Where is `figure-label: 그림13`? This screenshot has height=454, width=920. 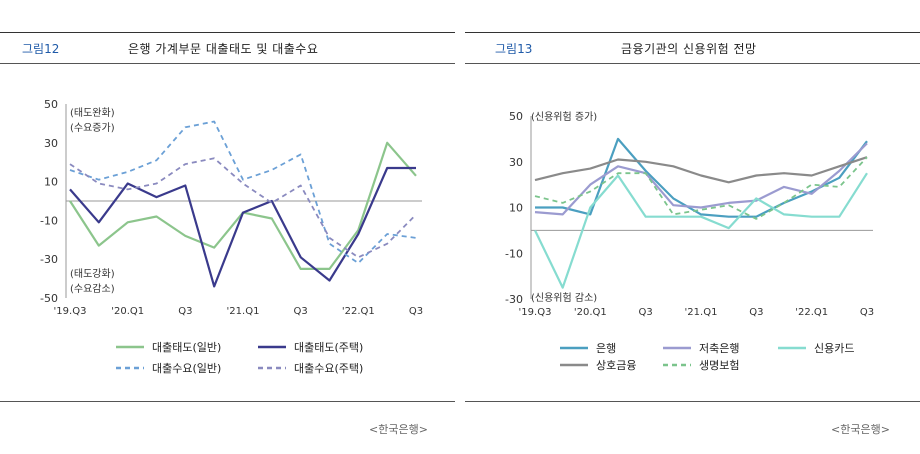 figure-label: 그림13 is located at coordinates (514, 49).